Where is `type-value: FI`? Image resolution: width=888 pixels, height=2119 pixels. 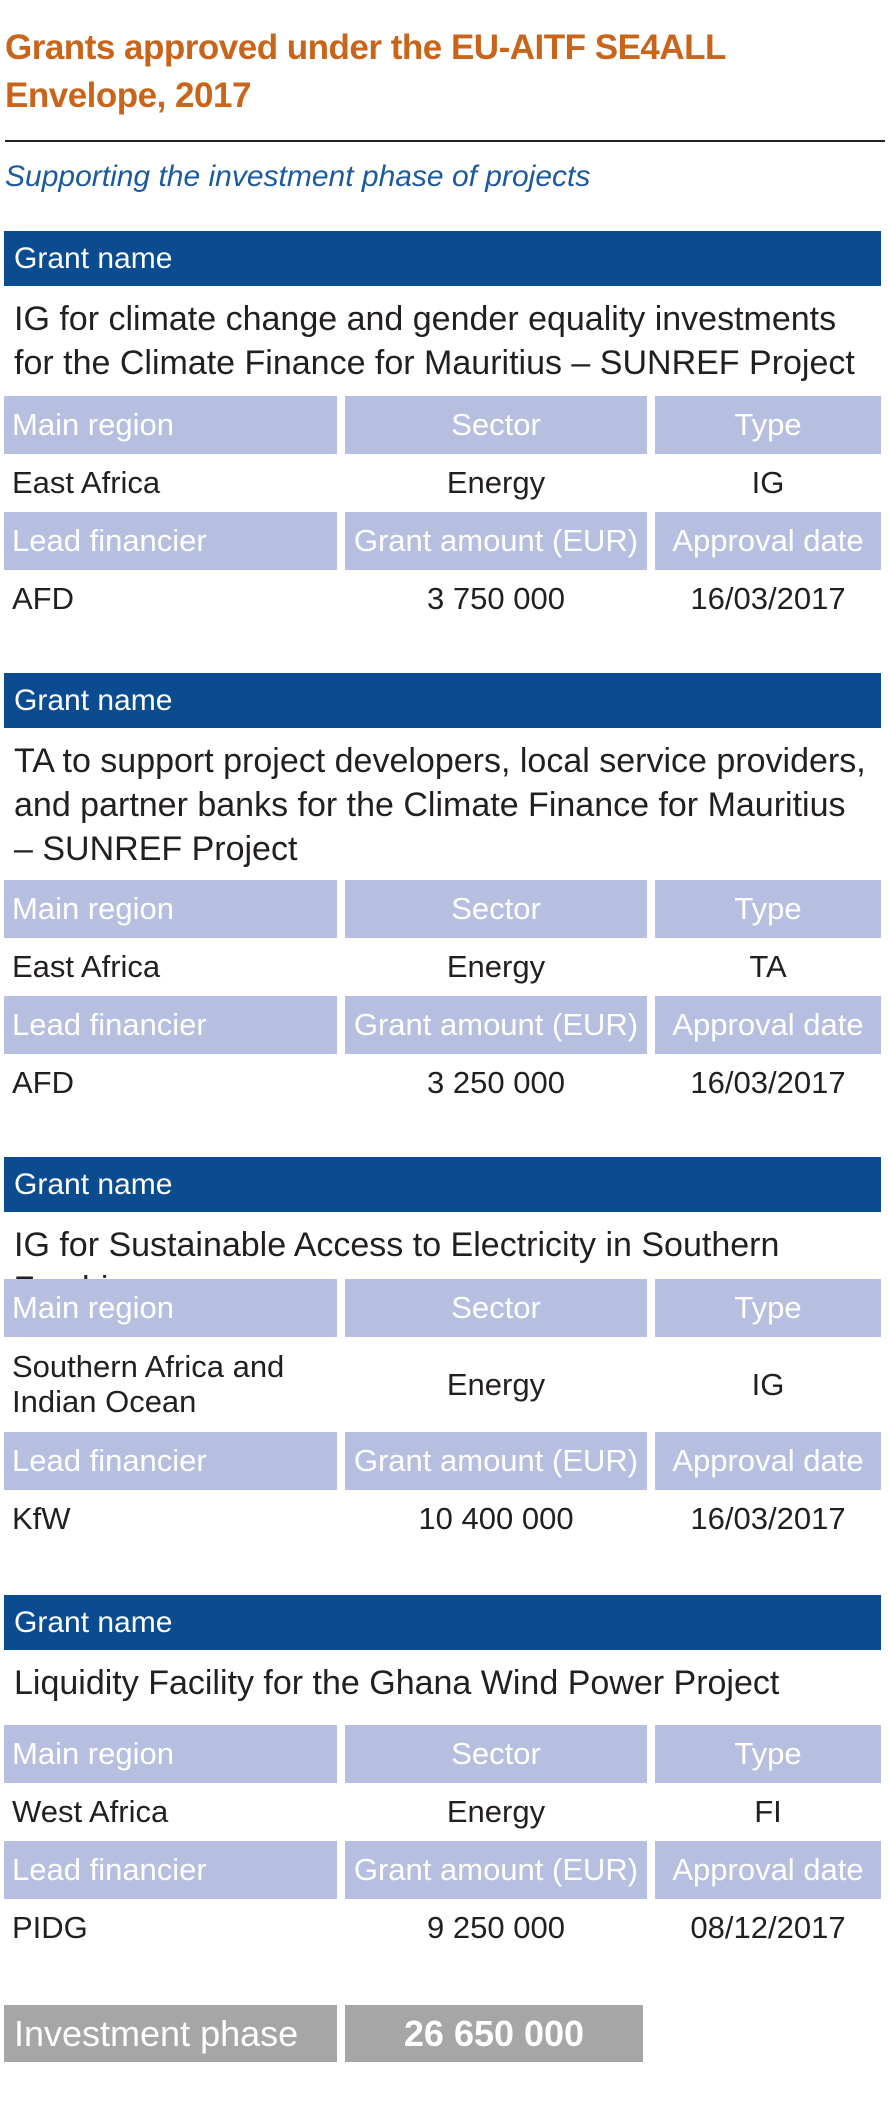
type-value: FI is located at coordinates (768, 1811).